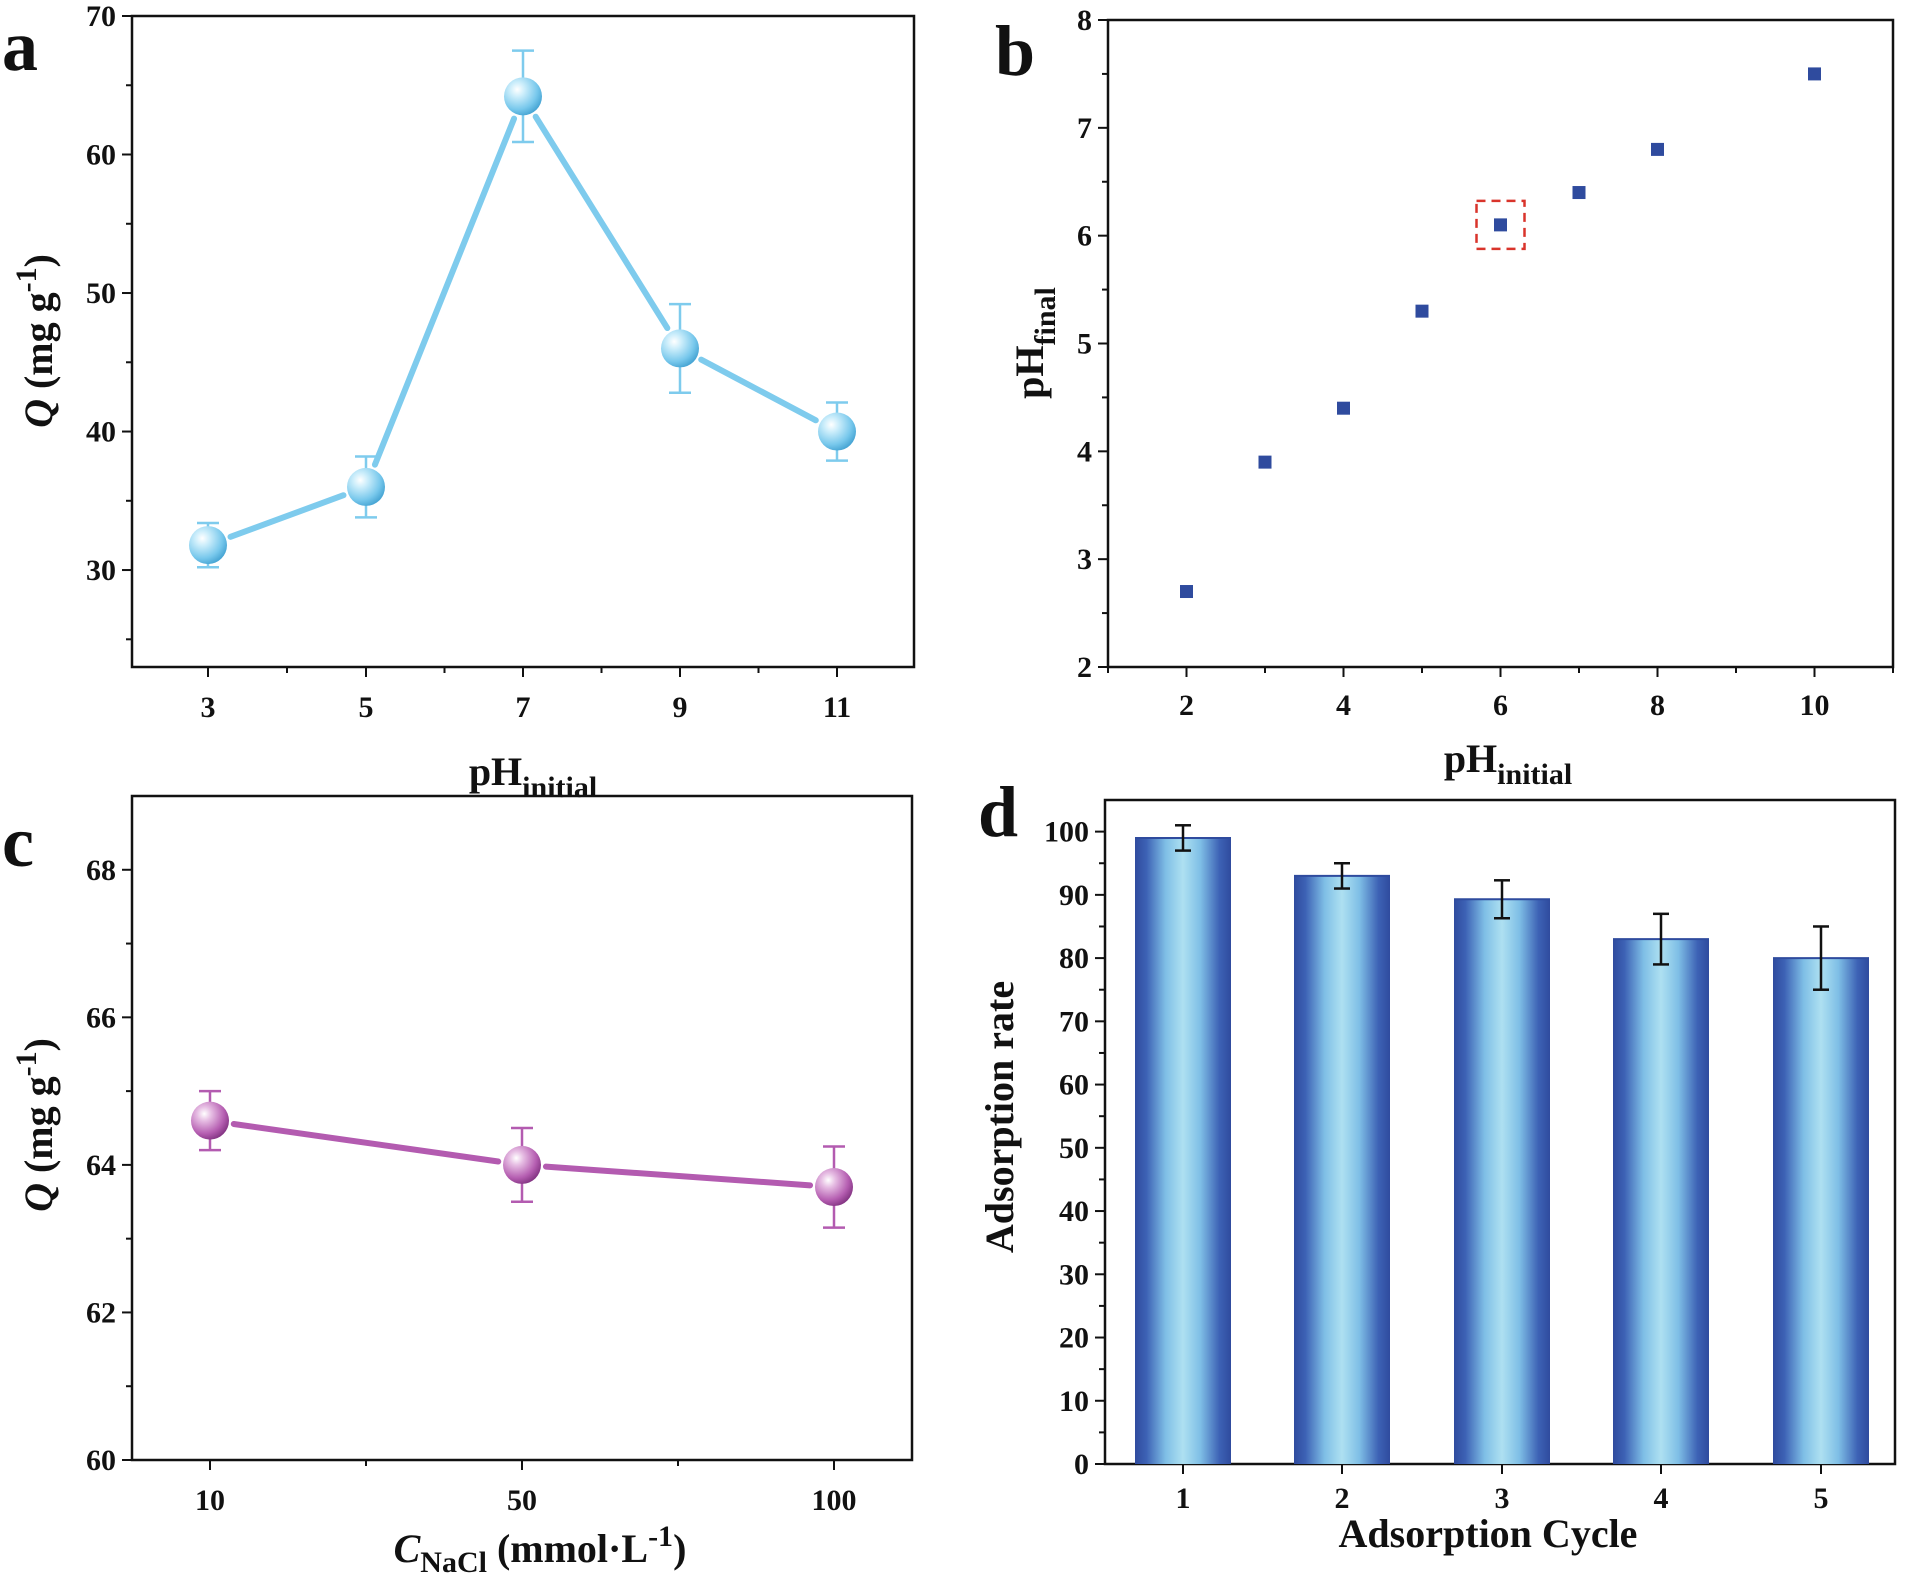  Describe the element at coordinates (1661, 1498) in the screenshot. I see `d-xtick-label: 4` at that location.